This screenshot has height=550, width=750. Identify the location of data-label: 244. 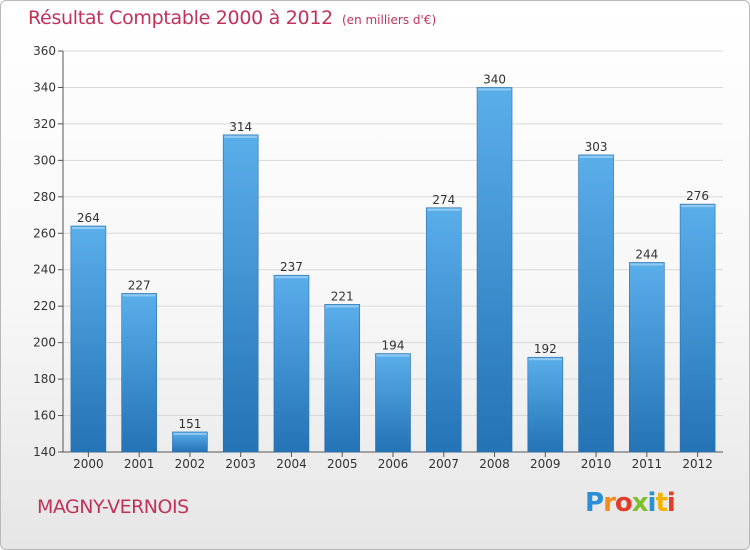
(646, 254).